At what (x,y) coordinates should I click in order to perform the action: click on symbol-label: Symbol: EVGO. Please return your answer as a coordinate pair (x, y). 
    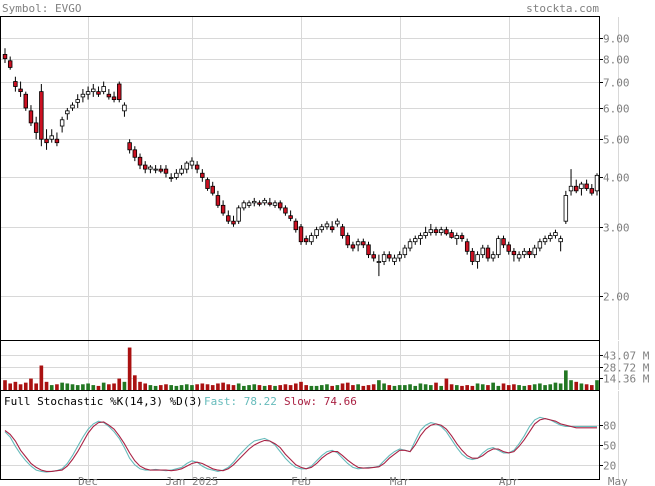
    Looking at the image, I should click on (41, 8).